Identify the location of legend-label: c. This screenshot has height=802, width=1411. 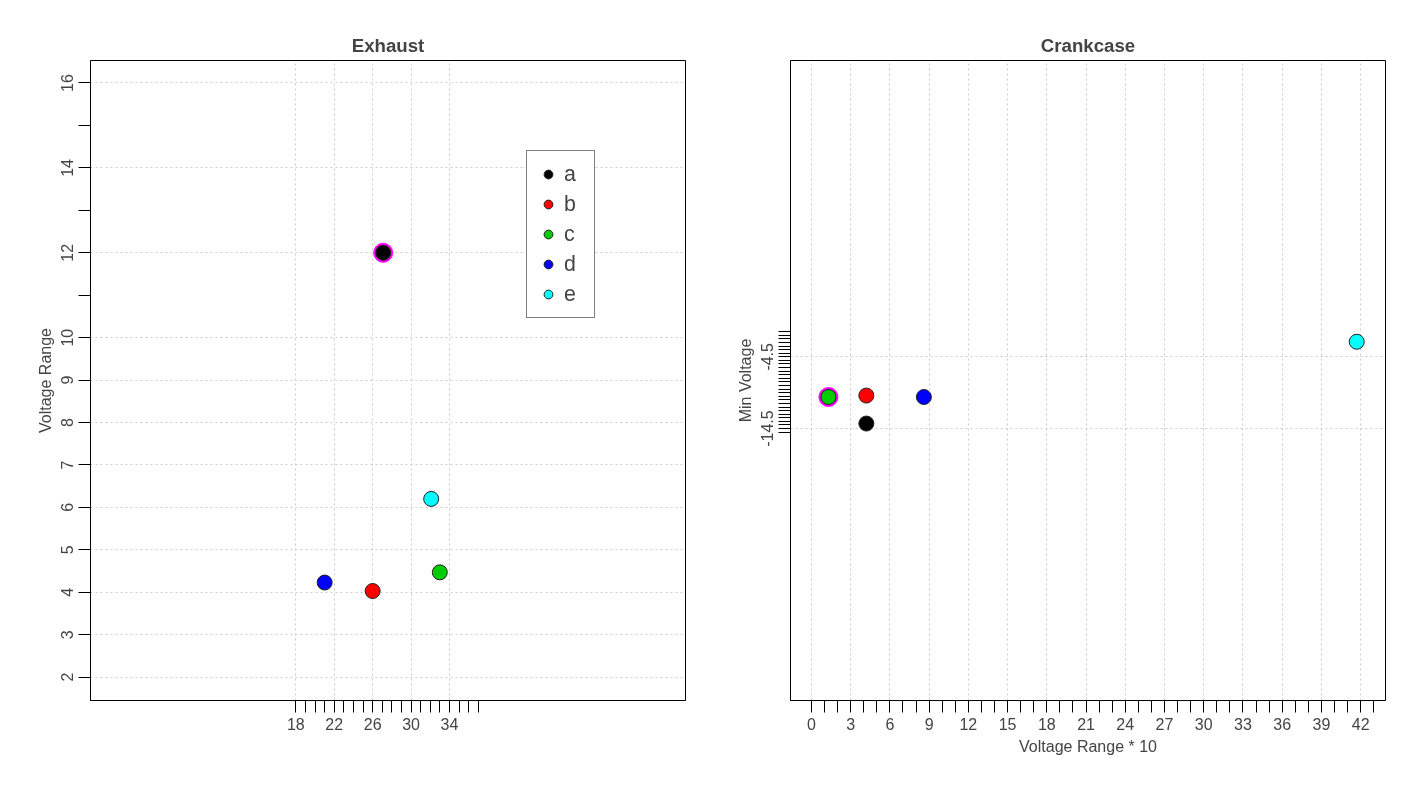
(570, 234).